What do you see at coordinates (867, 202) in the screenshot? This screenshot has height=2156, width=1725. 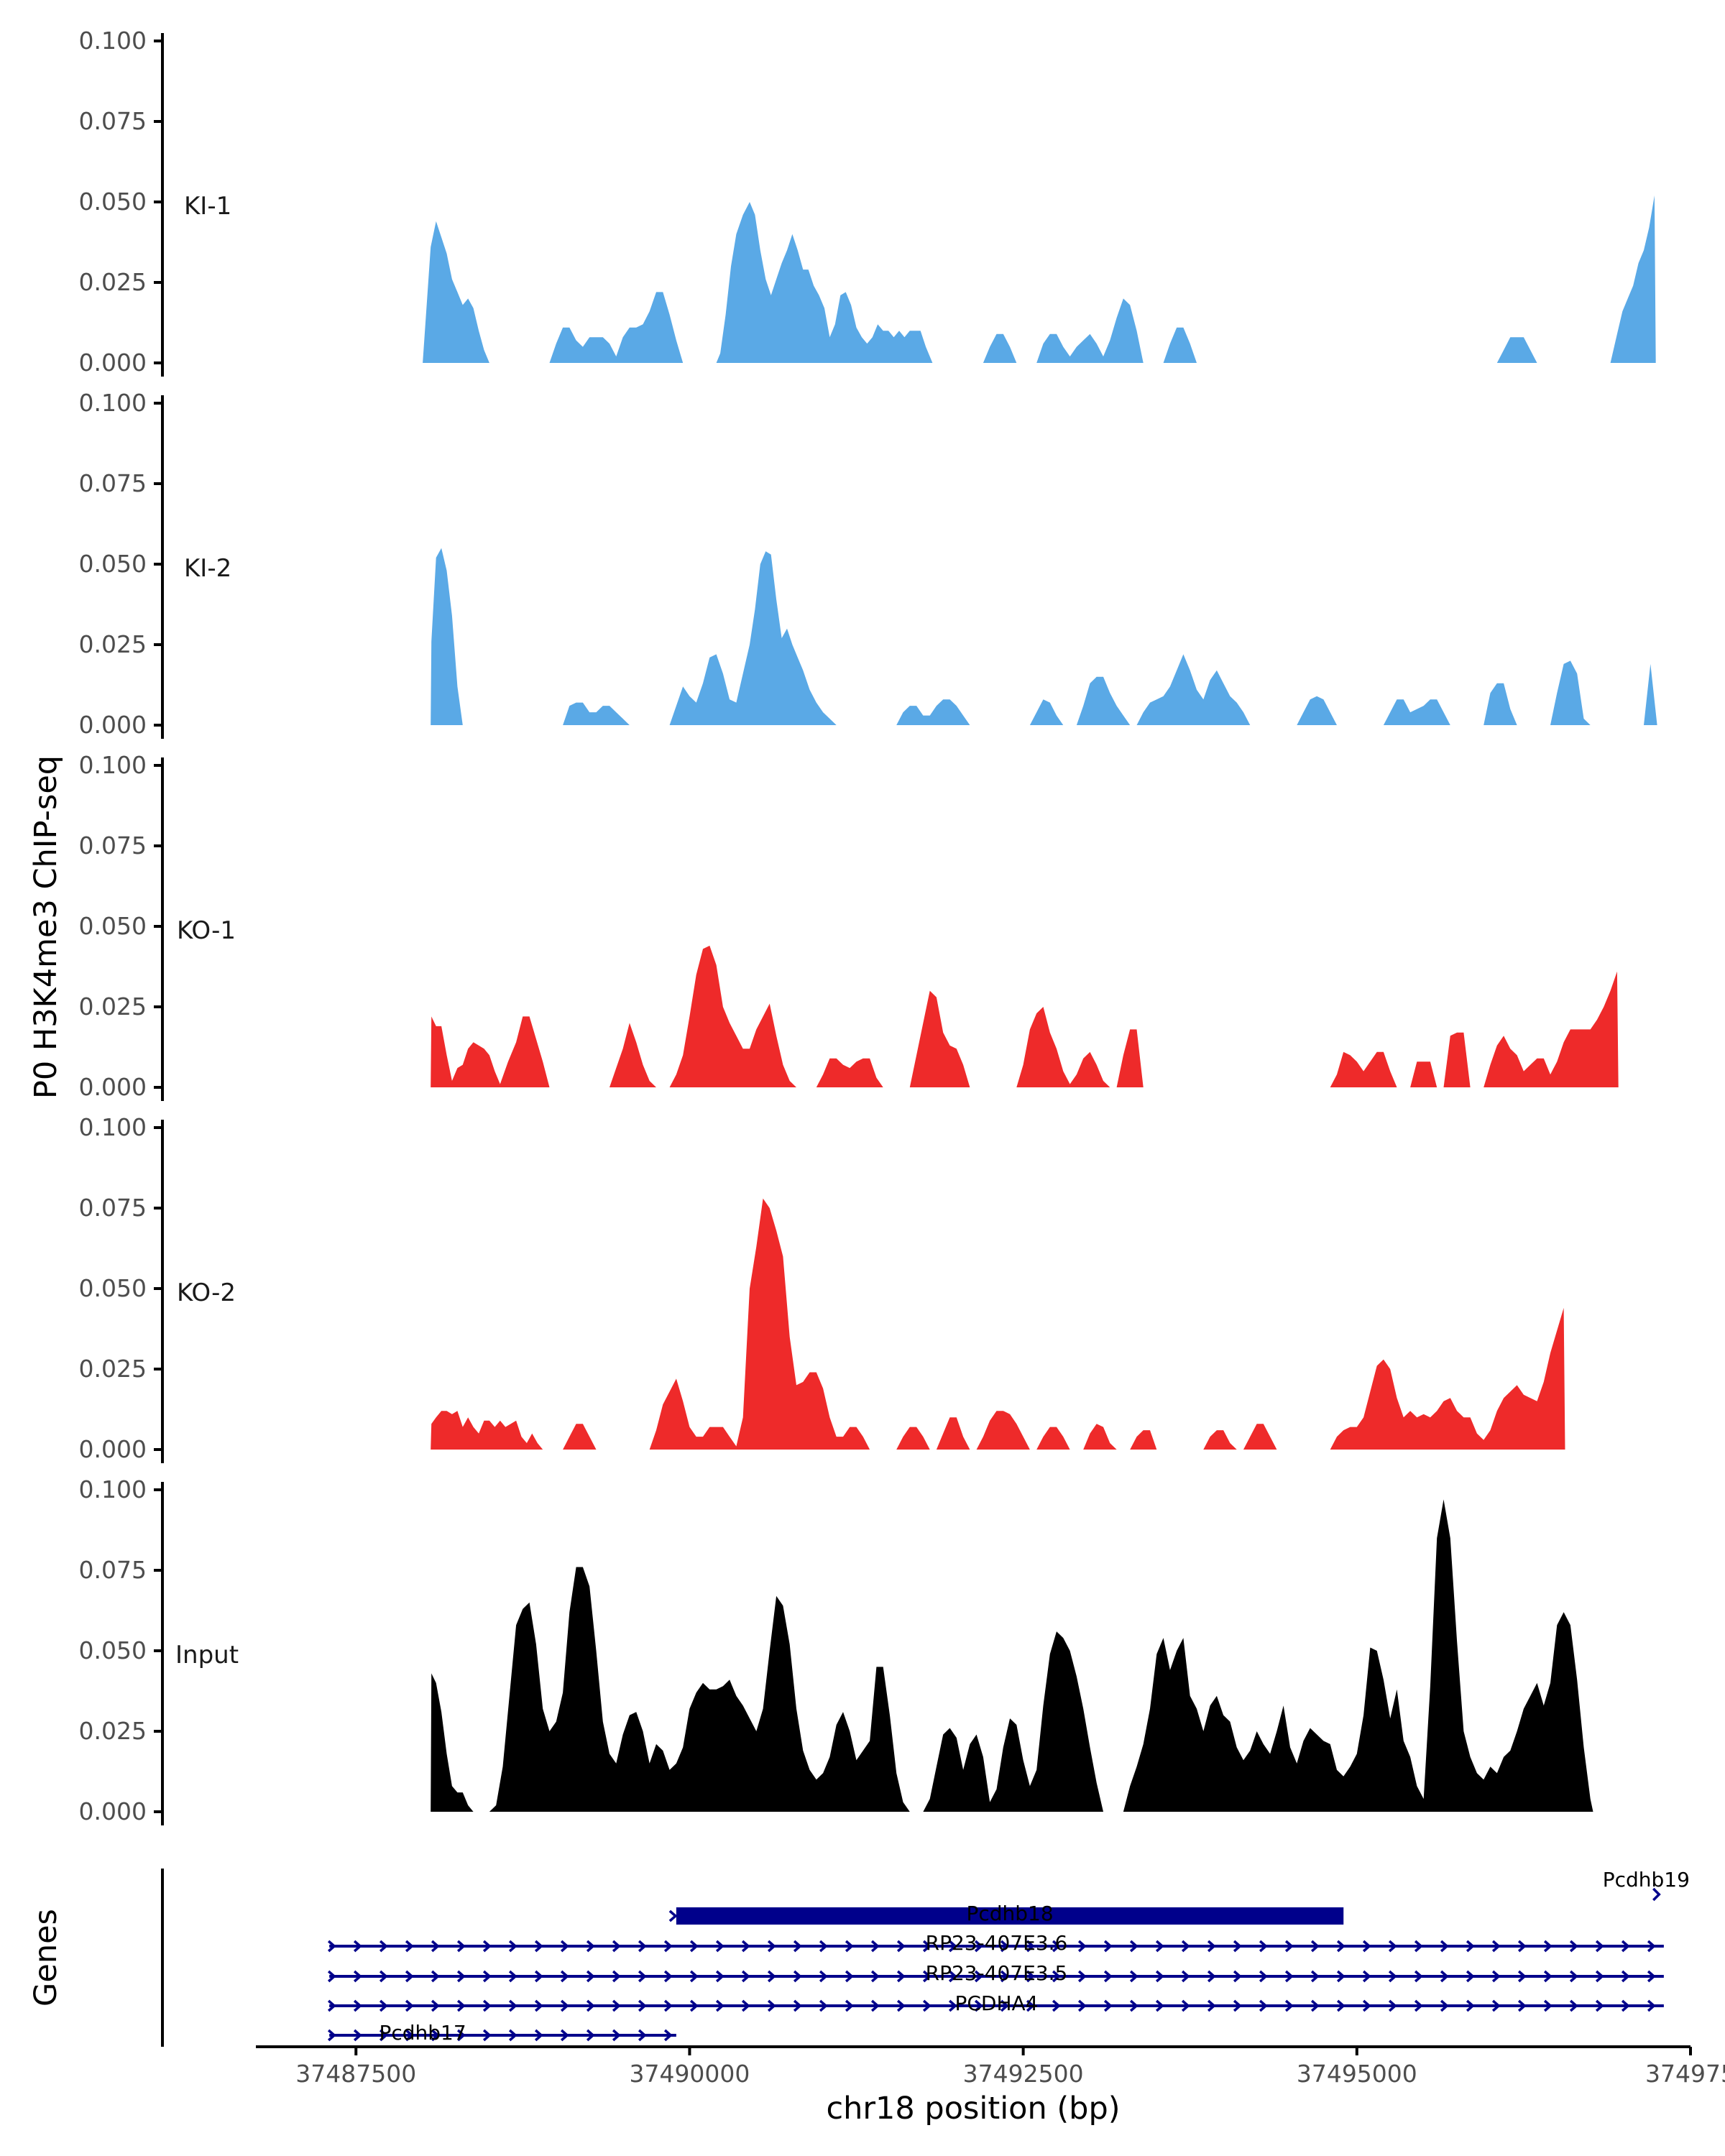 I see `track-panel-ki-1: KI-1 0.000 0.025 0.050 0.075 0.100` at bounding box center [867, 202].